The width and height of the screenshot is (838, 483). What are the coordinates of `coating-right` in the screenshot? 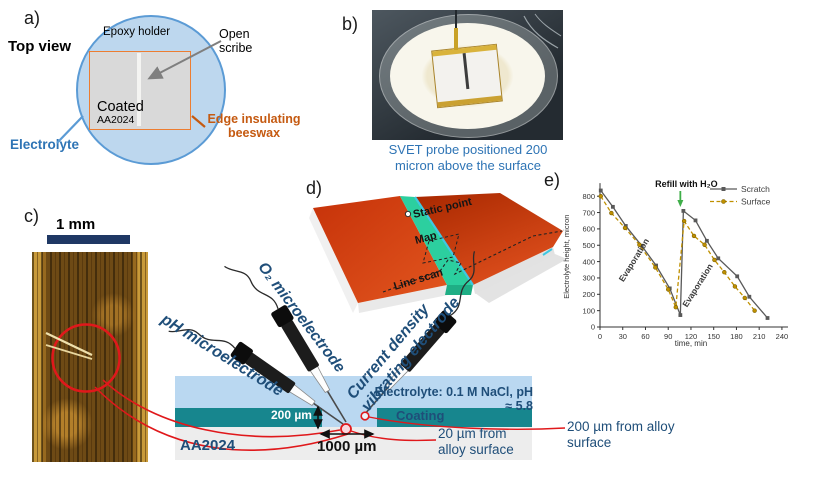 It's located at (454, 417).